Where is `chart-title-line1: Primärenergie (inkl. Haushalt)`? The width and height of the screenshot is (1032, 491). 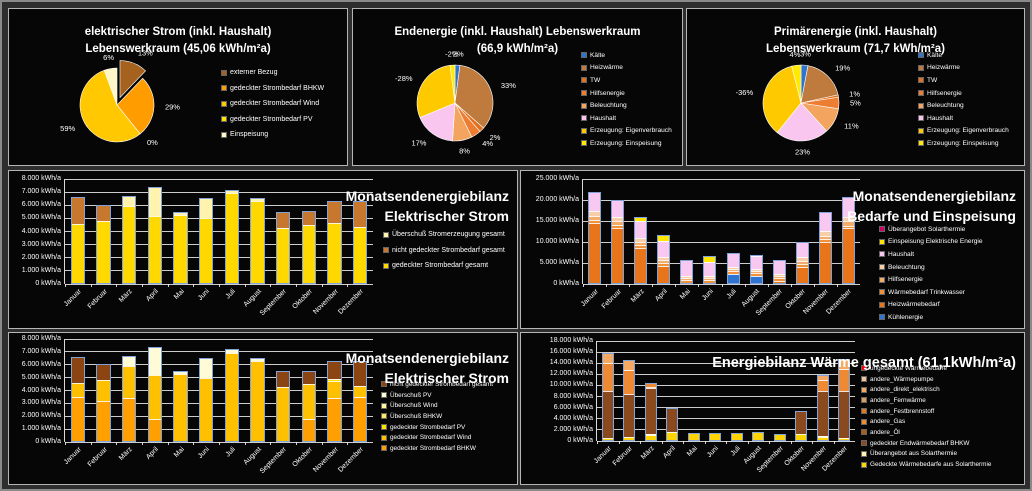 chart-title-line1: Primärenergie (inkl. Haushalt) is located at coordinates (855, 31).